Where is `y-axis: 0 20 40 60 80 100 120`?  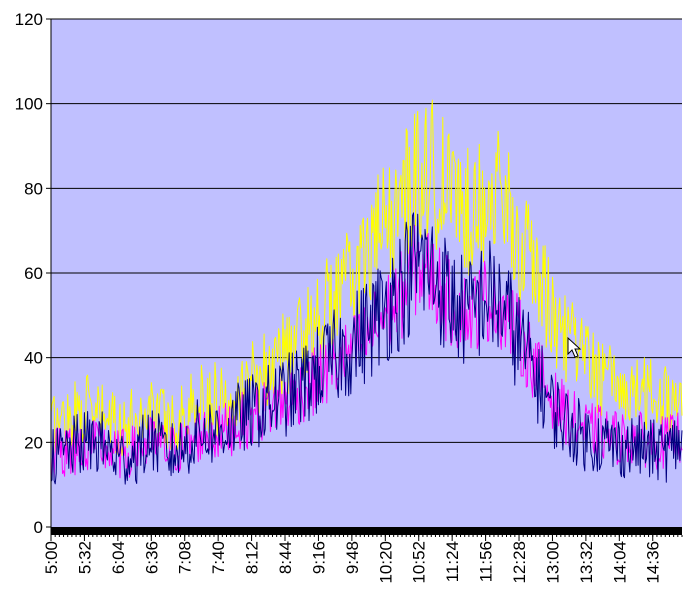 y-axis: 0 20 40 60 80 100 120 is located at coordinates (33, 273).